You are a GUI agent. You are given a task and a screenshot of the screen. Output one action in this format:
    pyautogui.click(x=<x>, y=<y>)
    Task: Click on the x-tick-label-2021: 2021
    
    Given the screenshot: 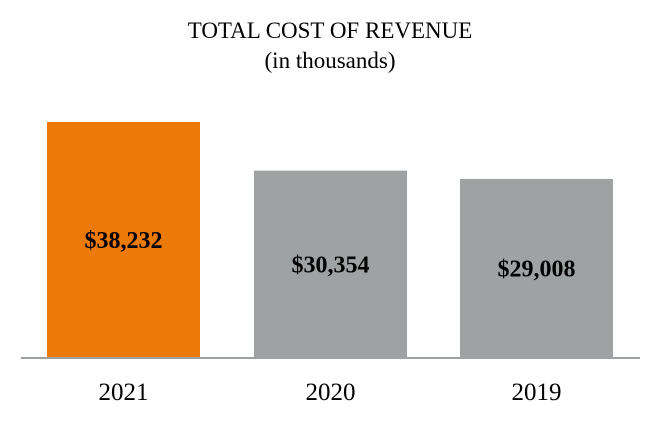 What is the action you would take?
    pyautogui.click(x=124, y=392)
    